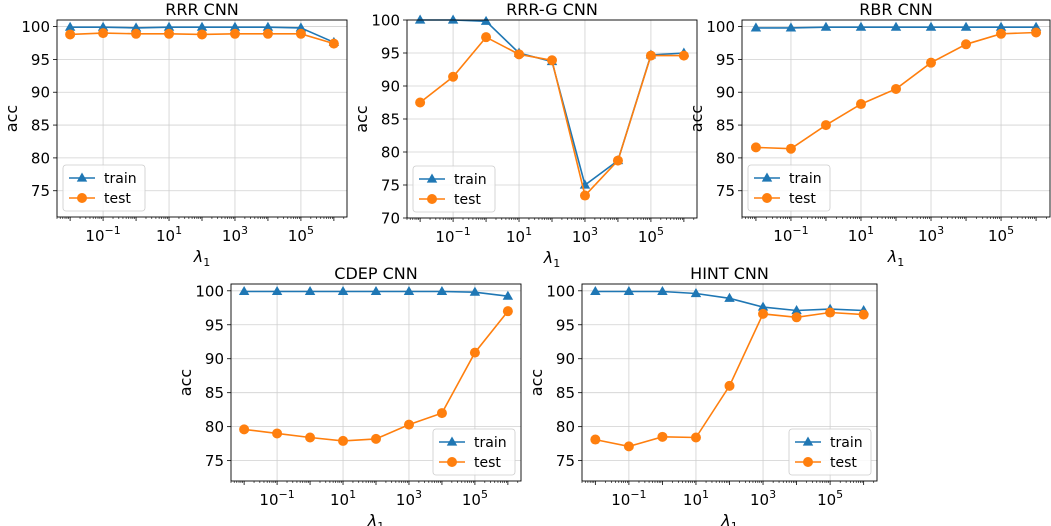 Image resolution: width=1051 pixels, height=526 pixels. I want to click on y-tick-label: 70, so click(390, 219).